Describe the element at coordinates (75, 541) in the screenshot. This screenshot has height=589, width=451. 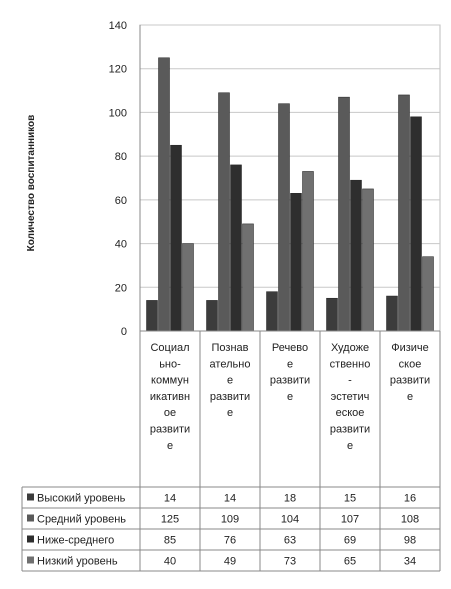
I see `legend-label: Ниже-среднего` at that location.